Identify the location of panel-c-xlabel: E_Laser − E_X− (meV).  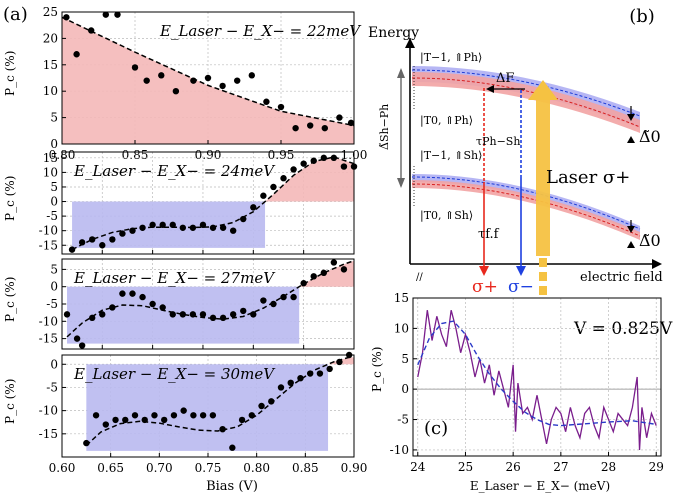
(540, 486).